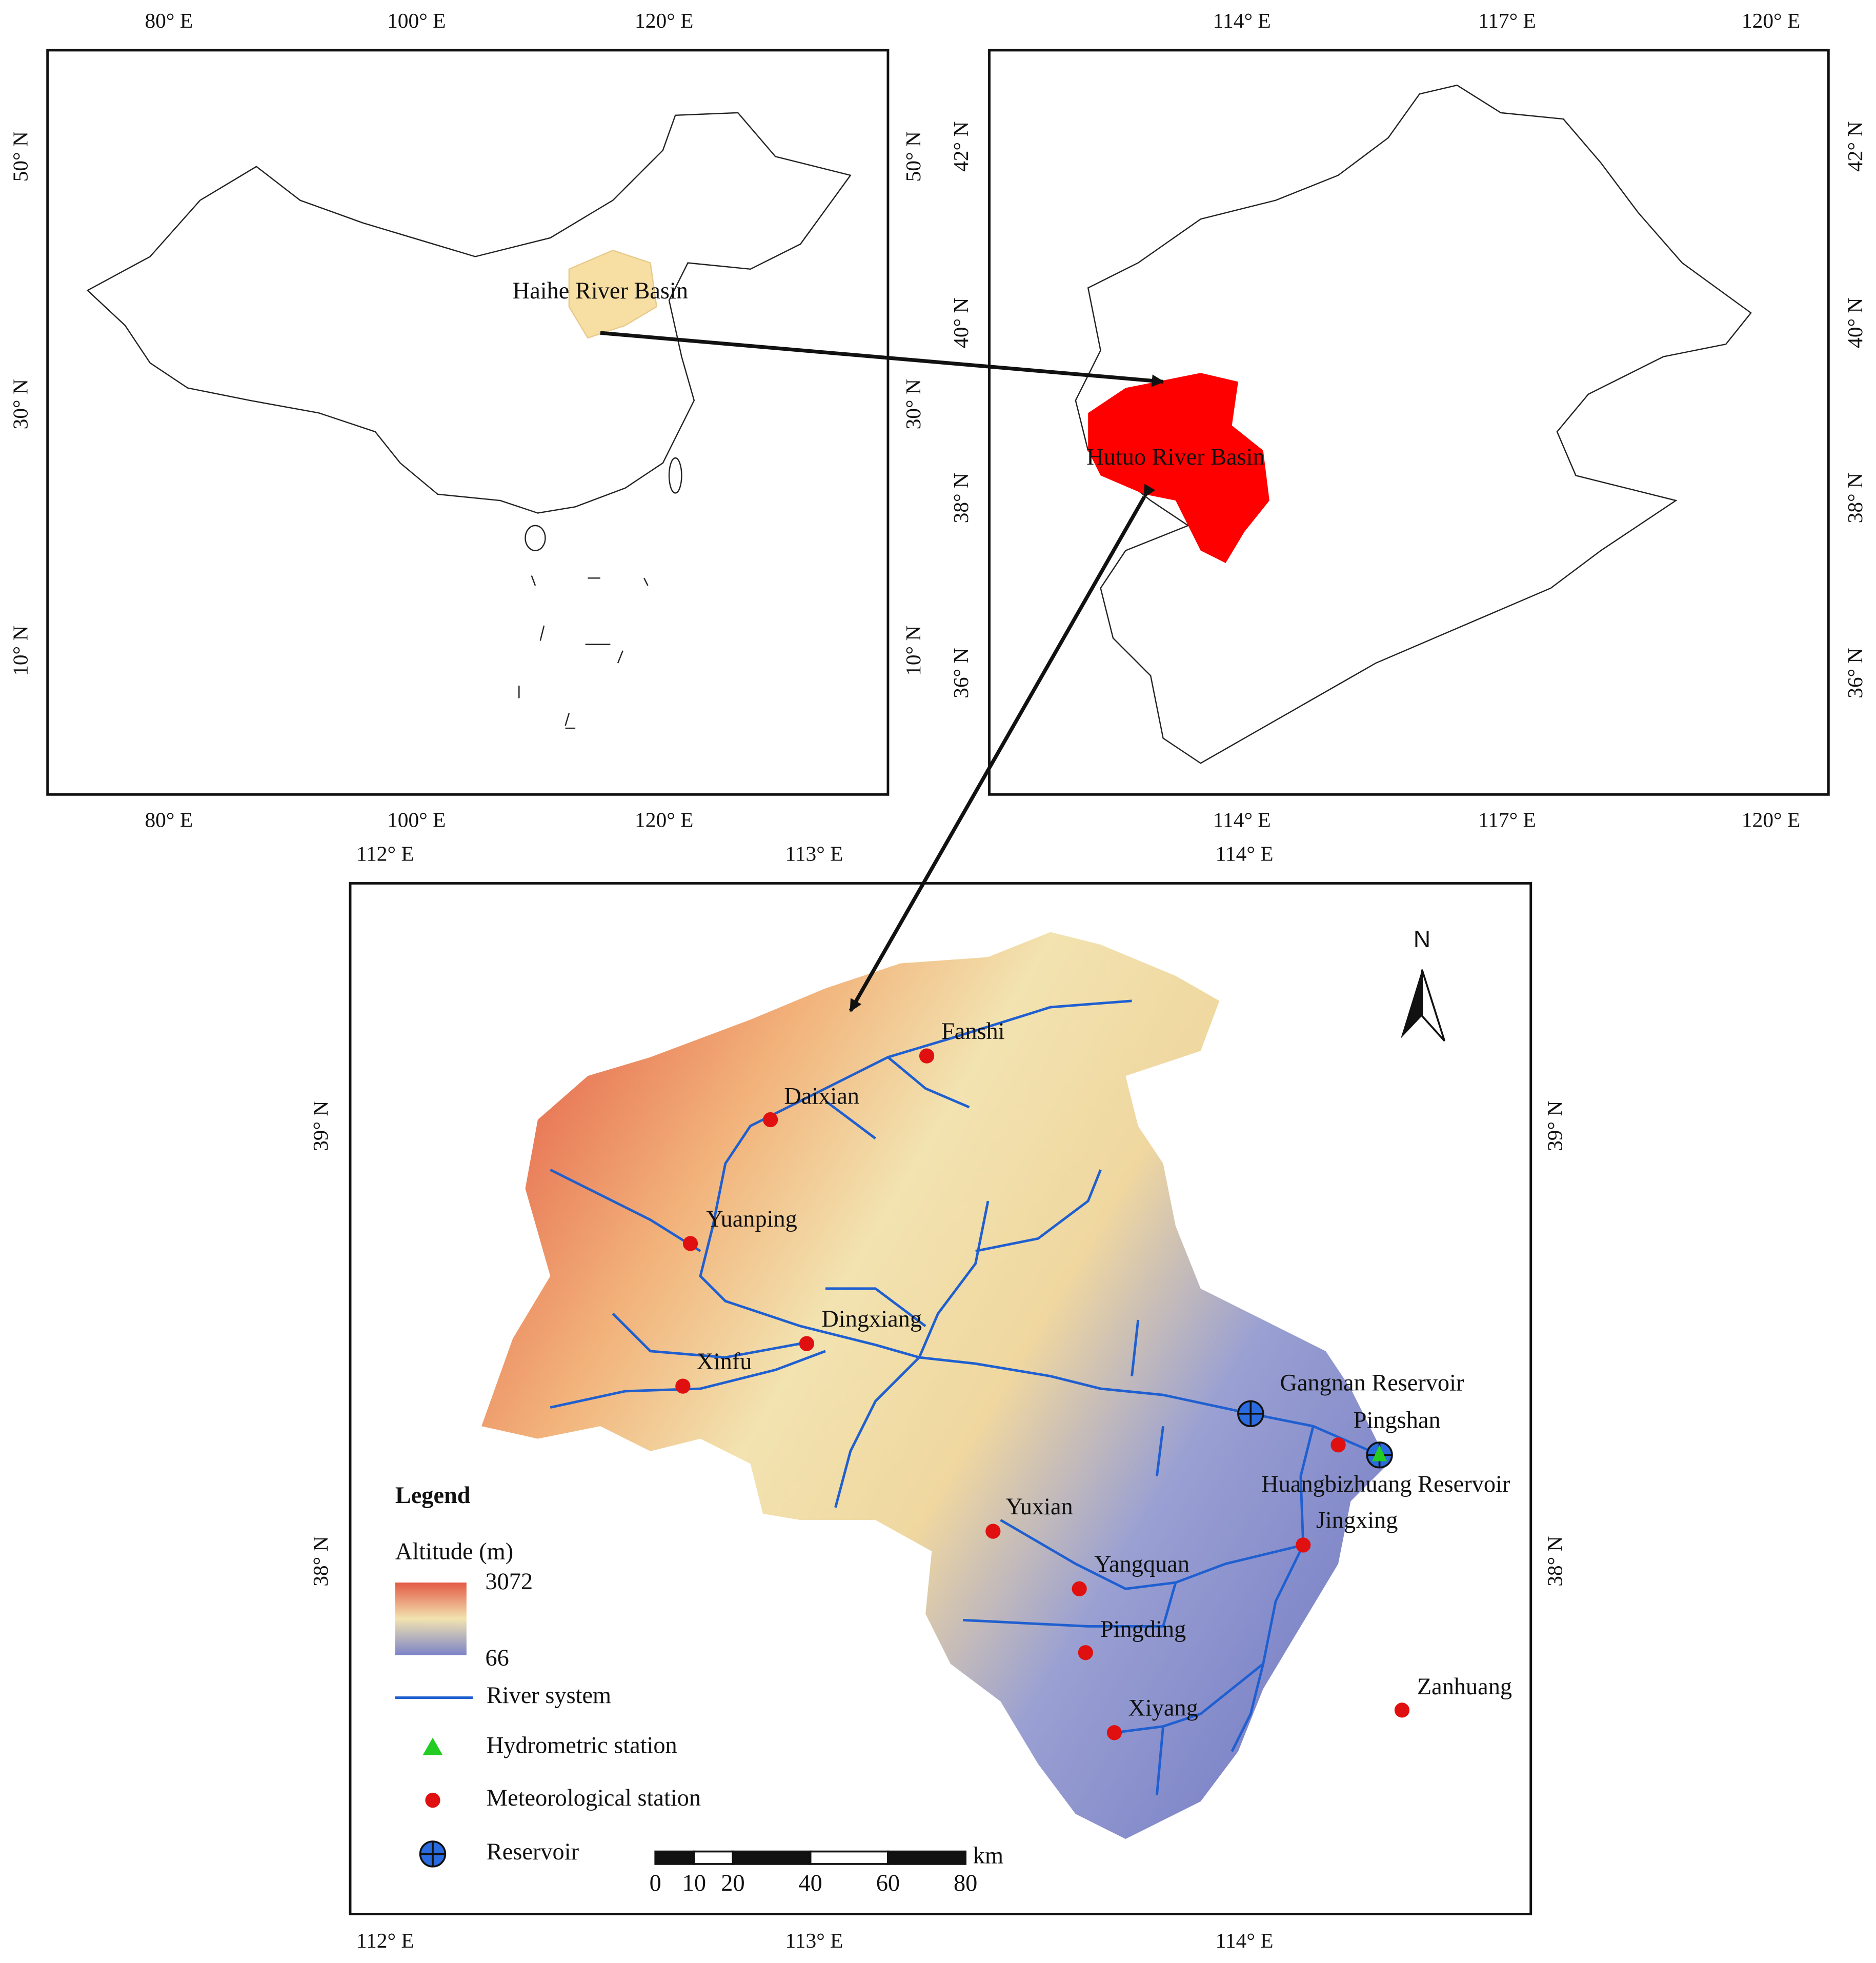  Describe the element at coordinates (612, 294) in the screenshot. I see `haihe-basin` at that location.